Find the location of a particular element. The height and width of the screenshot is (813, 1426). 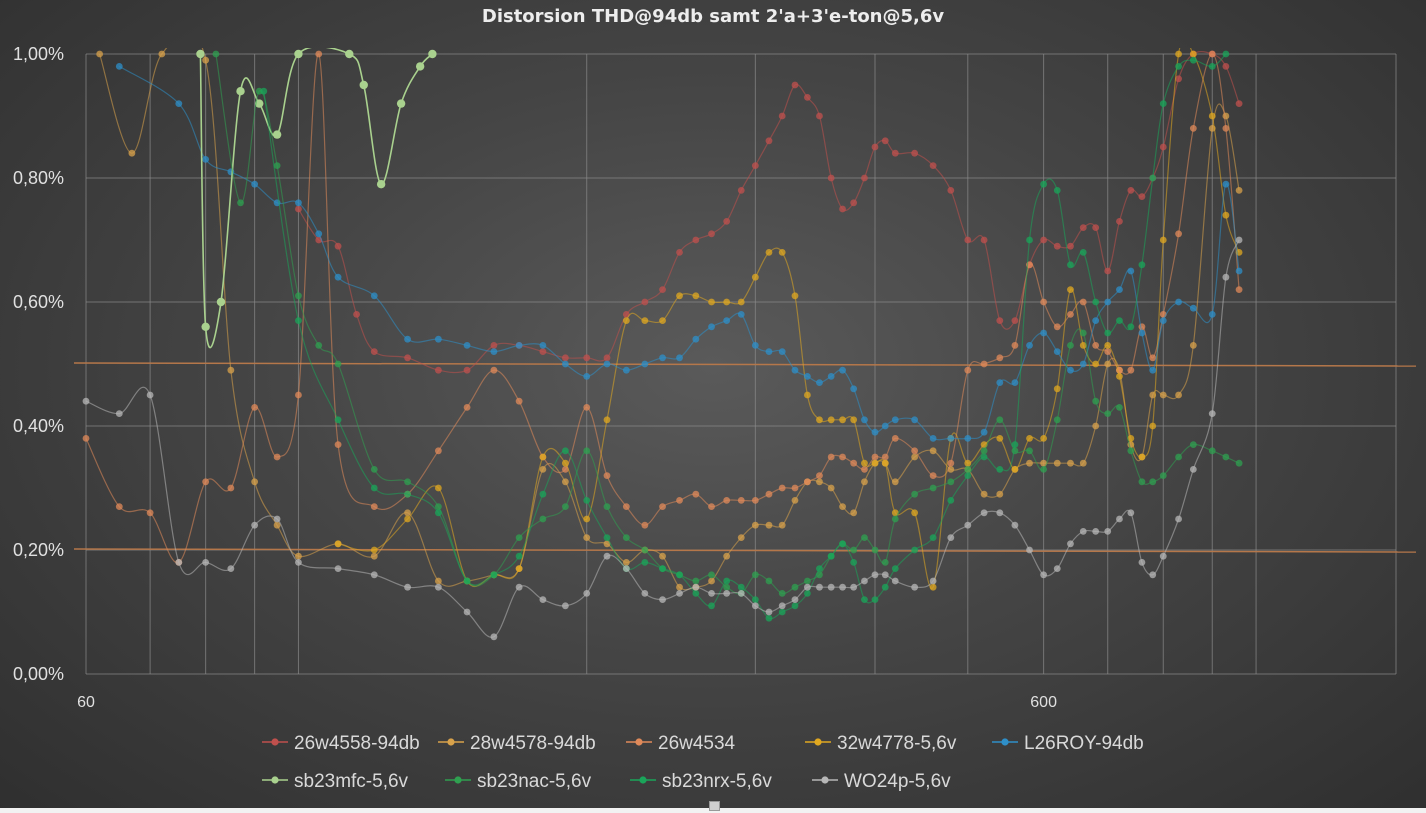

x-axis: 60 600 is located at coordinates (567, 702).